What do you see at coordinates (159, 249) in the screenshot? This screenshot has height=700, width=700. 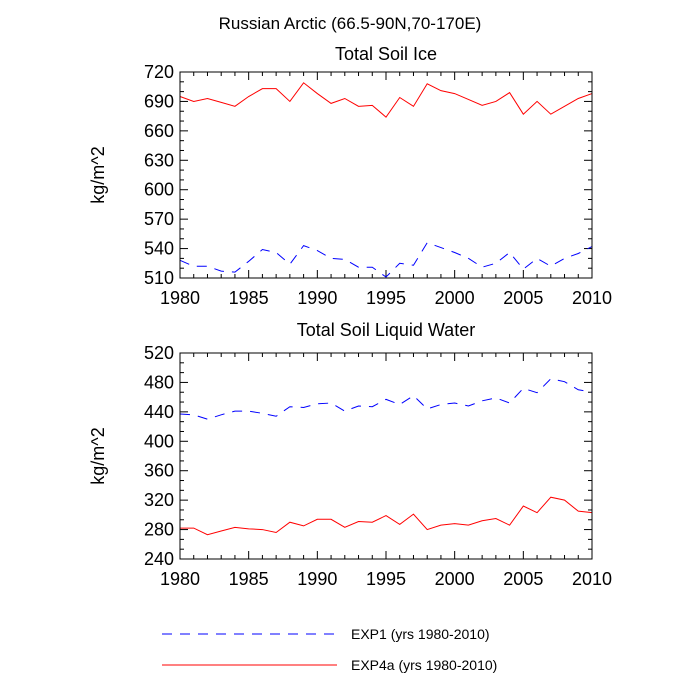 I see `y-tick-label: 540` at bounding box center [159, 249].